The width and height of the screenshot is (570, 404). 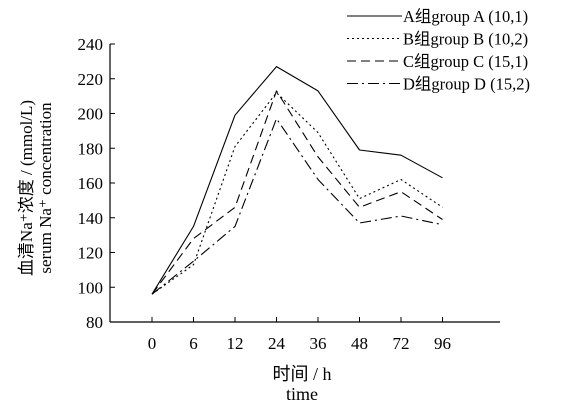 What do you see at coordinates (91, 218) in the screenshot?
I see `y-tick-label: 140` at bounding box center [91, 218].